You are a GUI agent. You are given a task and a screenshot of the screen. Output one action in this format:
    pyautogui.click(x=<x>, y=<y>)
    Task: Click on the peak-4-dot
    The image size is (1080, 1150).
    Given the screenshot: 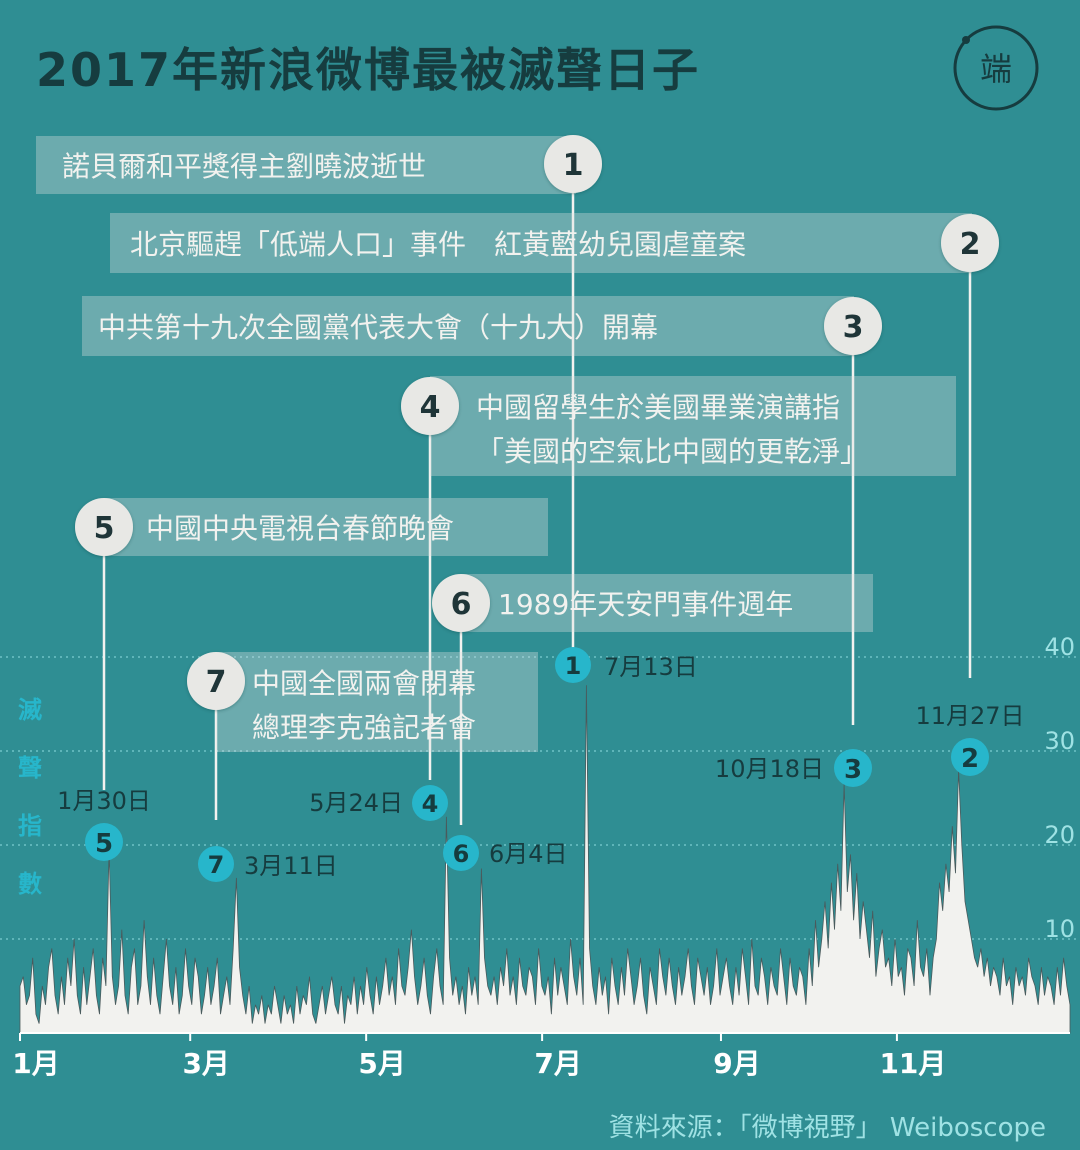 What is the action you would take?
    pyautogui.click(x=430, y=803)
    